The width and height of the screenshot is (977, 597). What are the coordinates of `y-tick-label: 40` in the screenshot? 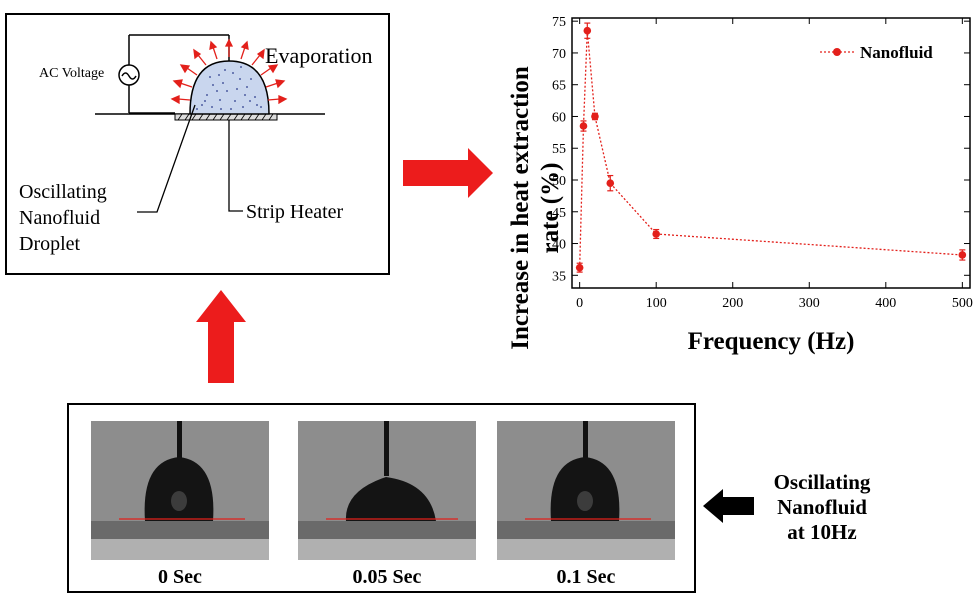 It's located at (559, 245).